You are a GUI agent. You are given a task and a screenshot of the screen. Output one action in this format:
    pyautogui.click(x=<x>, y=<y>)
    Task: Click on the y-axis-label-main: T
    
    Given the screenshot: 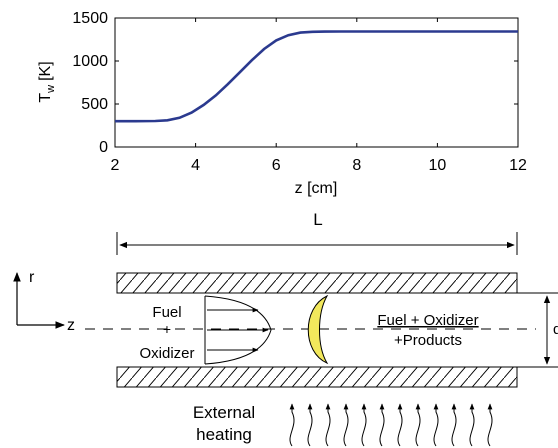 What is the action you would take?
    pyautogui.click(x=45, y=98)
    